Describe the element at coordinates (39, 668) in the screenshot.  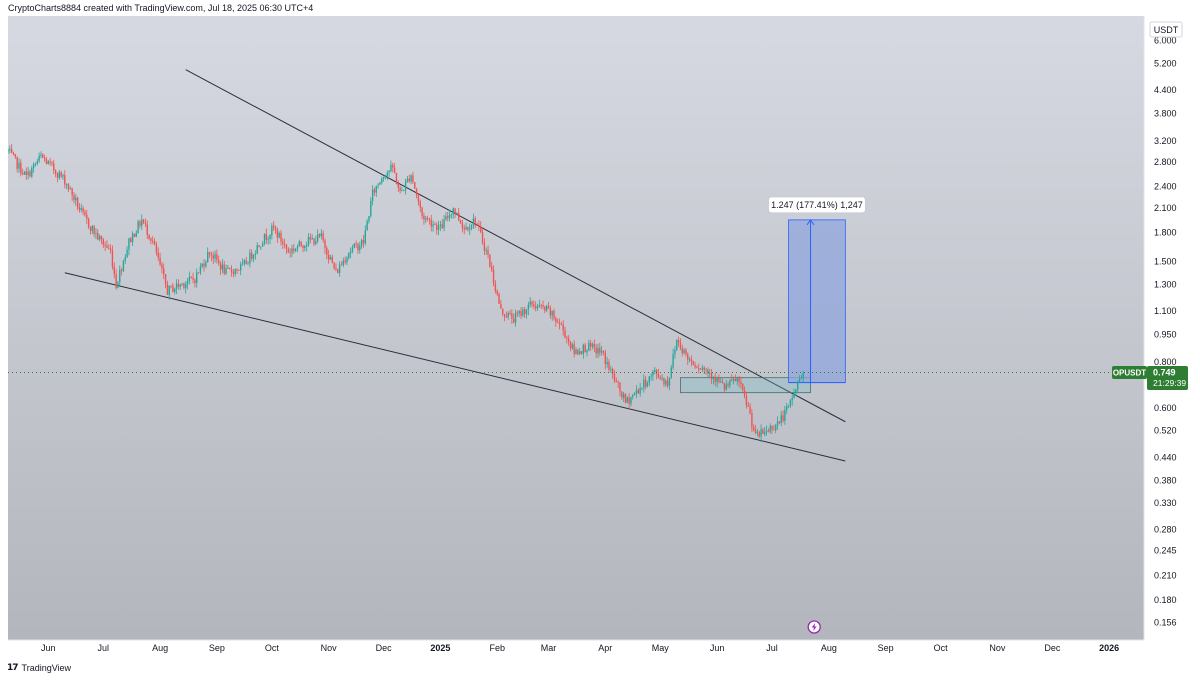
I see `tradingview-logo: 17 TradingView` at that location.